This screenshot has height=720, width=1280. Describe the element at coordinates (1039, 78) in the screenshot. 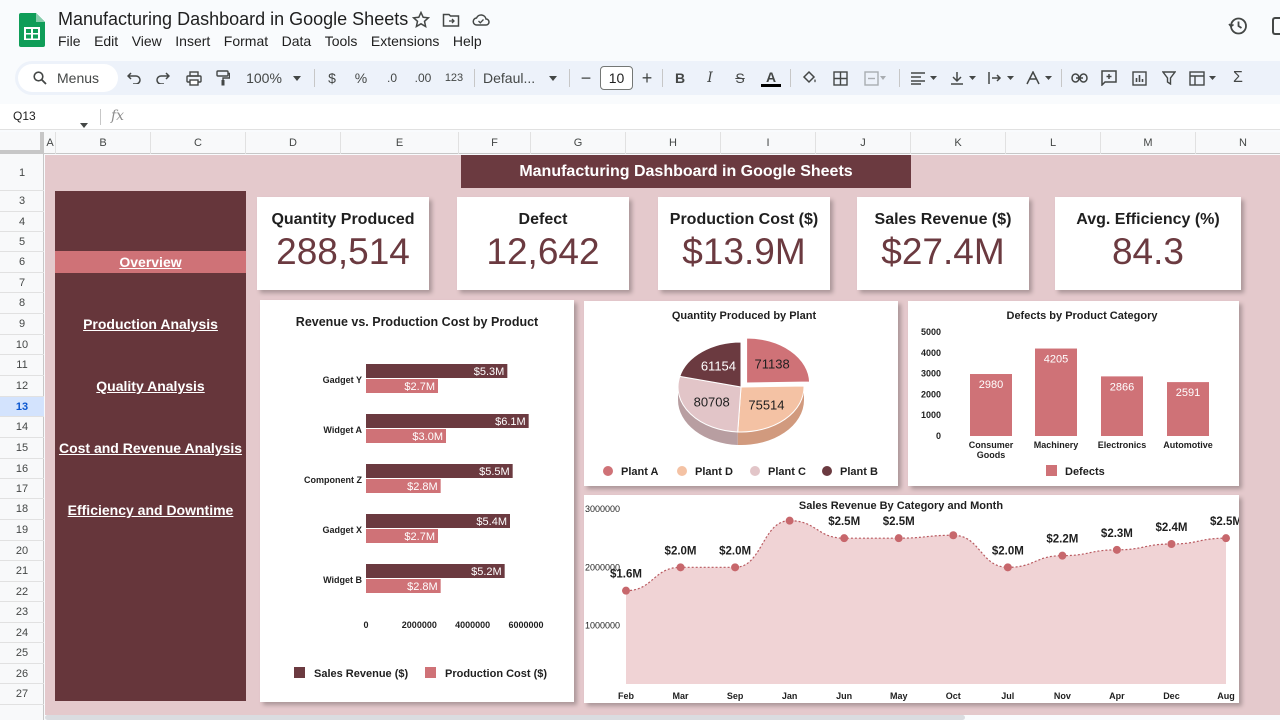

I see `text-rotation-icon` at that location.